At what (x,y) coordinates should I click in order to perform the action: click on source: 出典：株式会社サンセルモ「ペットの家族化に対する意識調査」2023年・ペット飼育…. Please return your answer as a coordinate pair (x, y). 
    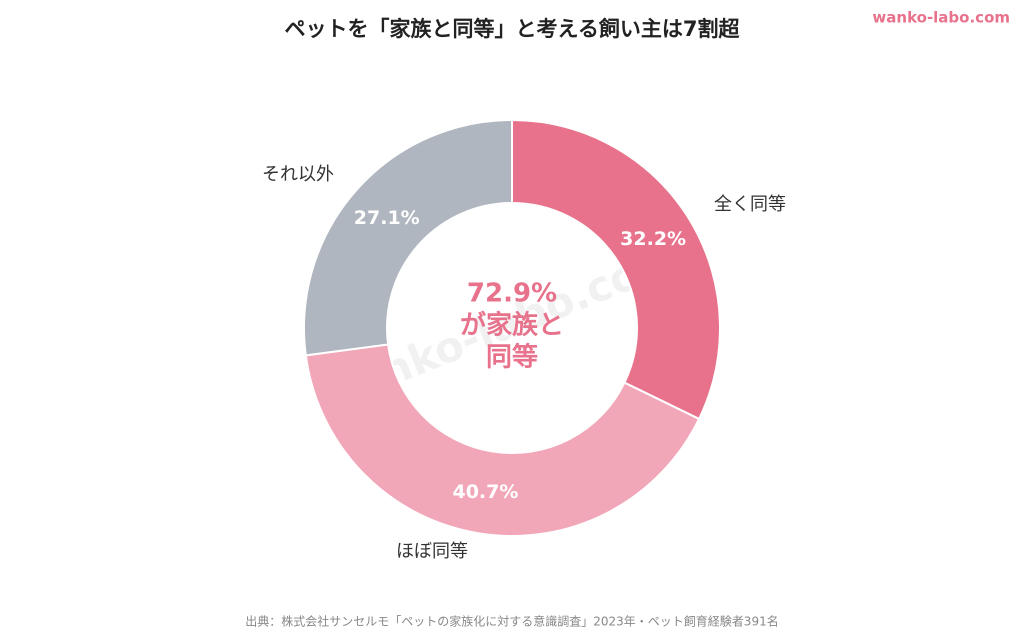
    Looking at the image, I should click on (511, 621).